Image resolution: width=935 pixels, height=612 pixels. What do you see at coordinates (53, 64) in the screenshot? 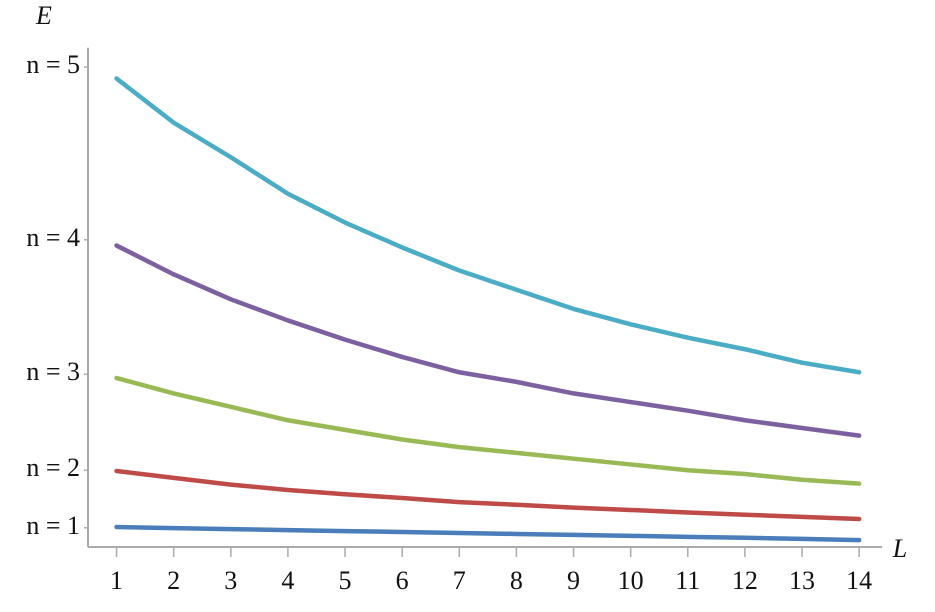
I see `y-tick-label: n = 5` at bounding box center [53, 64].